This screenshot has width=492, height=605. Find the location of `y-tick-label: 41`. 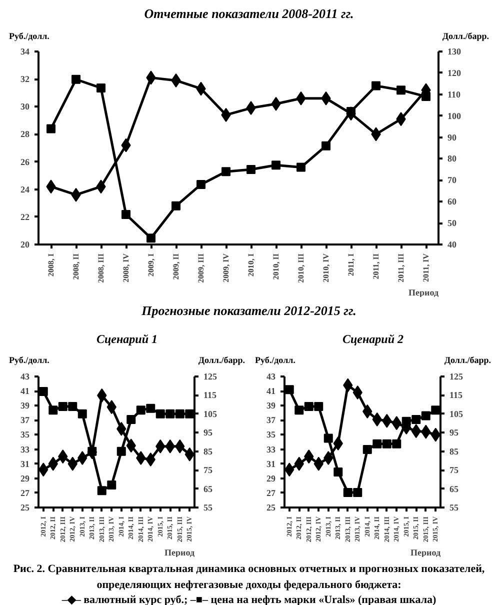

y-tick-label: 41 is located at coordinates (271, 391).